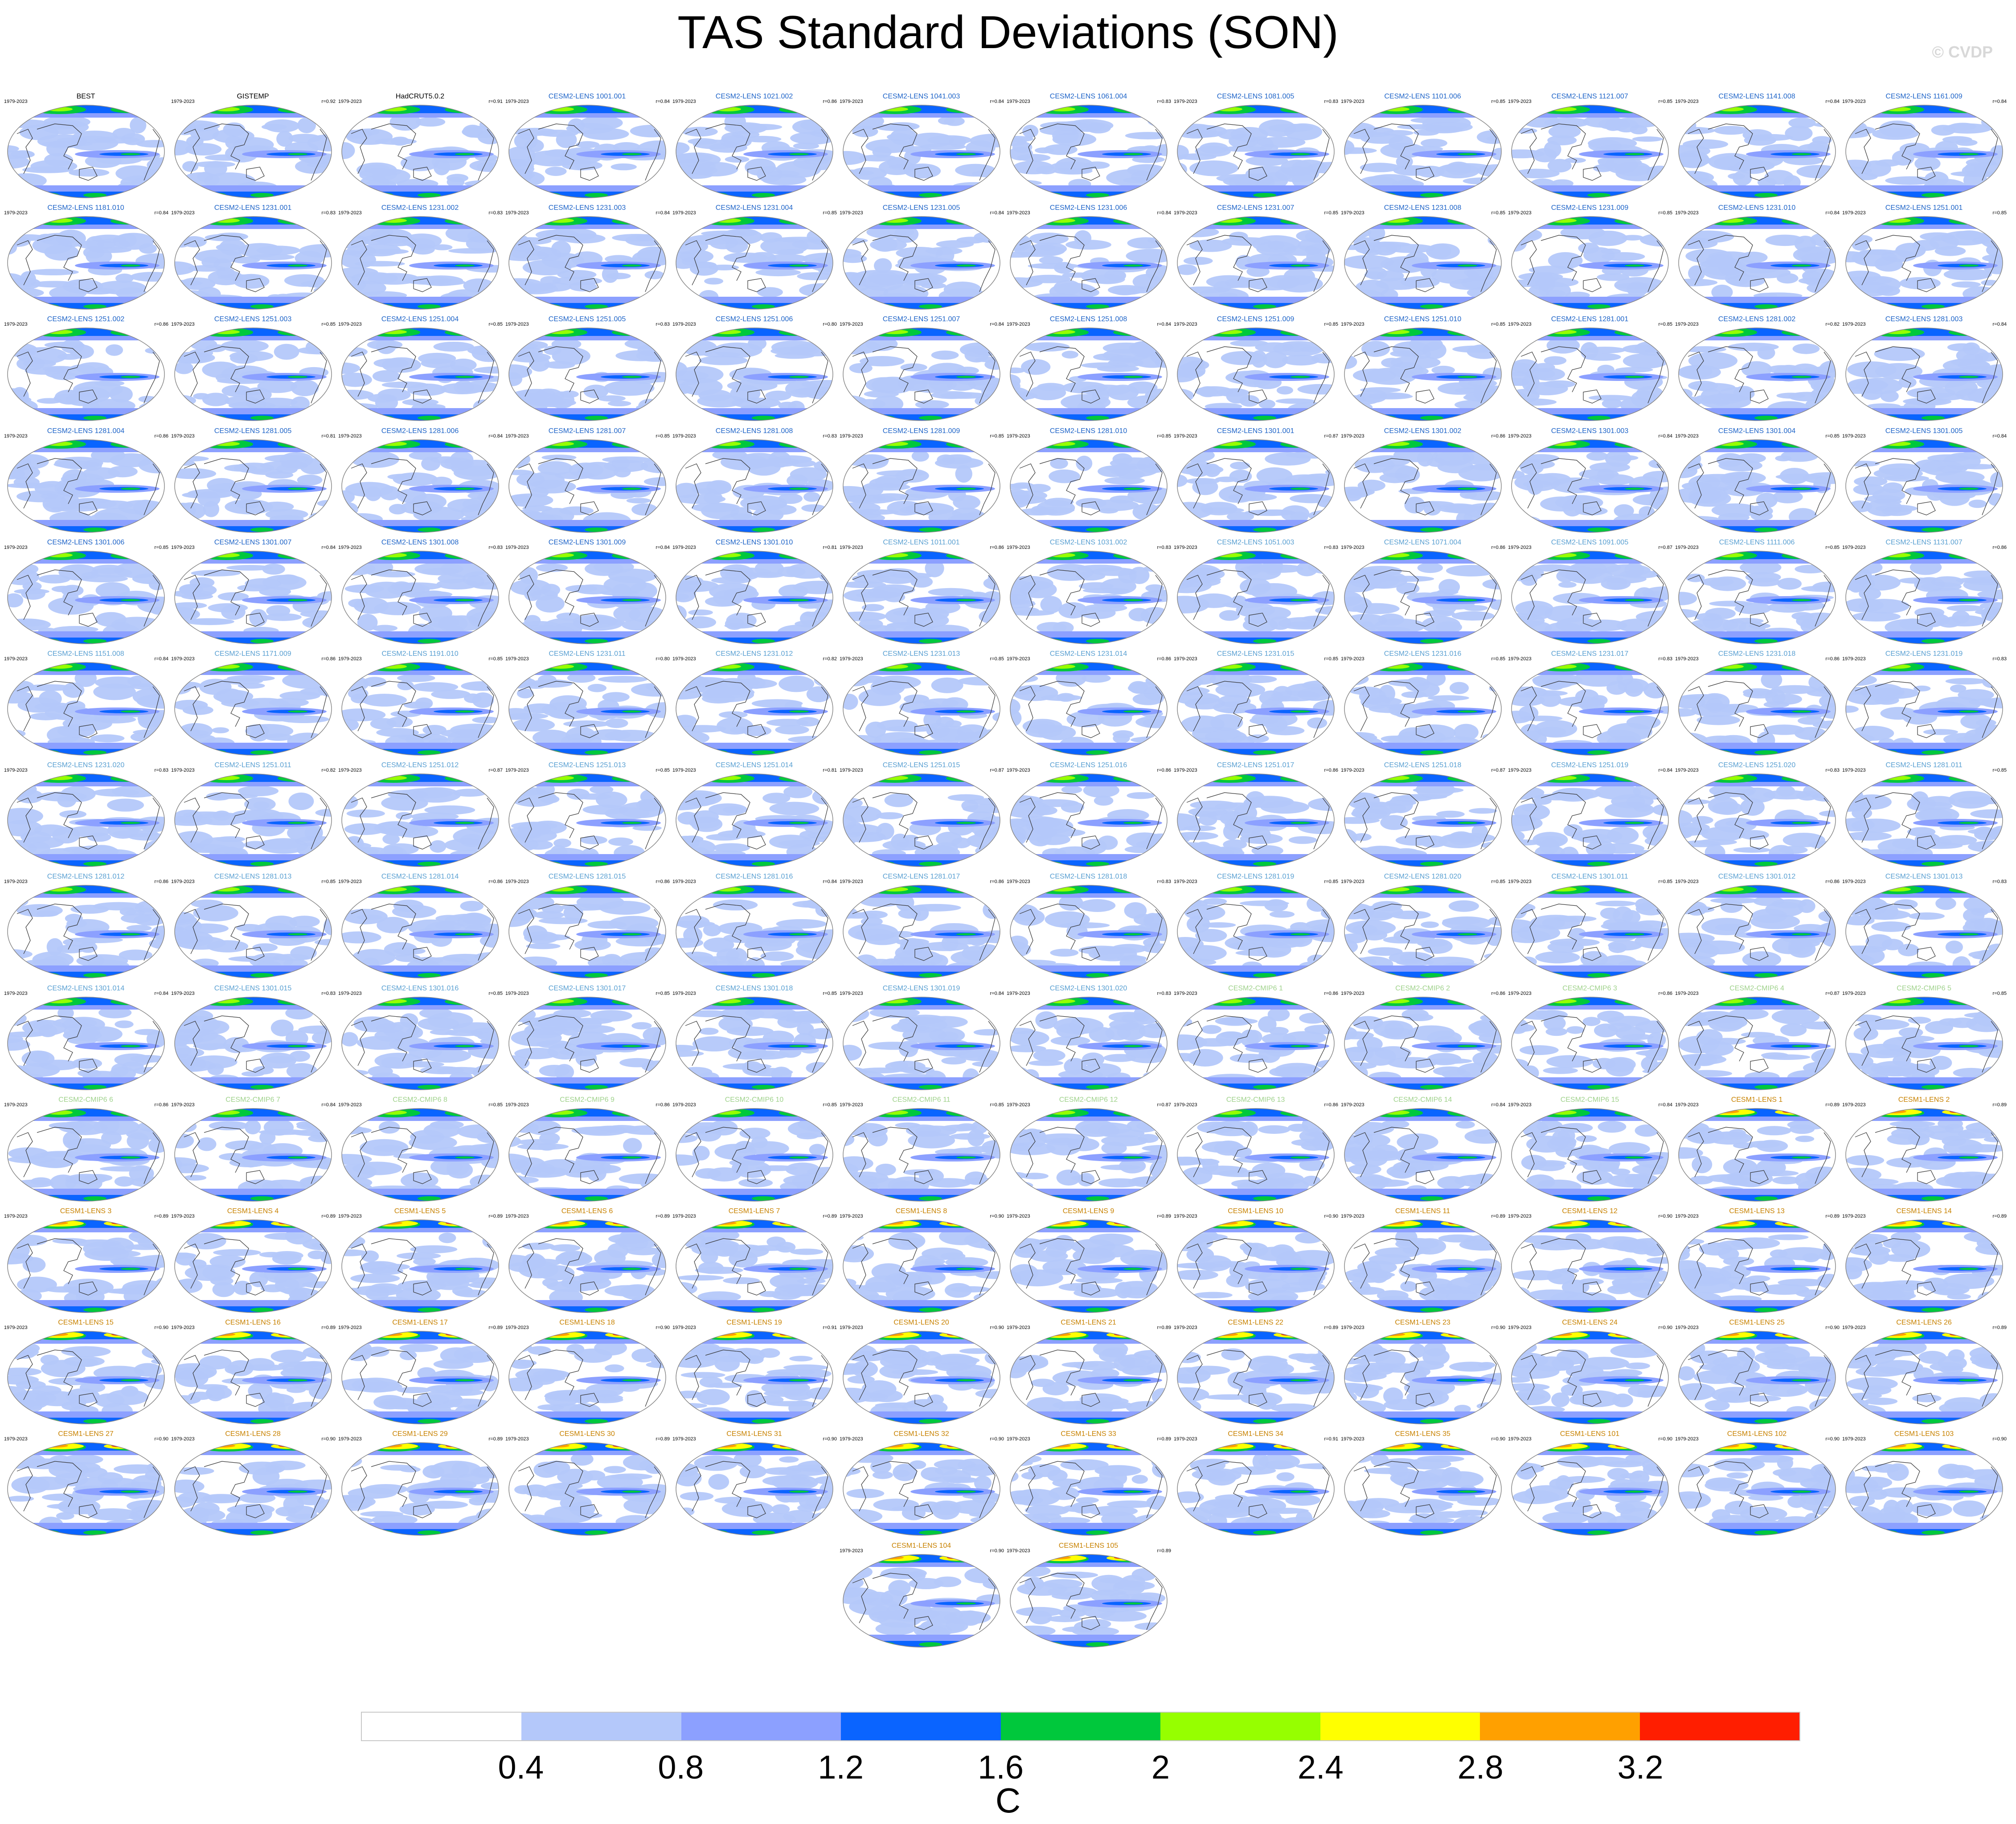  Describe the element at coordinates (921, 1211) in the screenshot. I see `panel-title: CESM1-LENS 8` at that location.